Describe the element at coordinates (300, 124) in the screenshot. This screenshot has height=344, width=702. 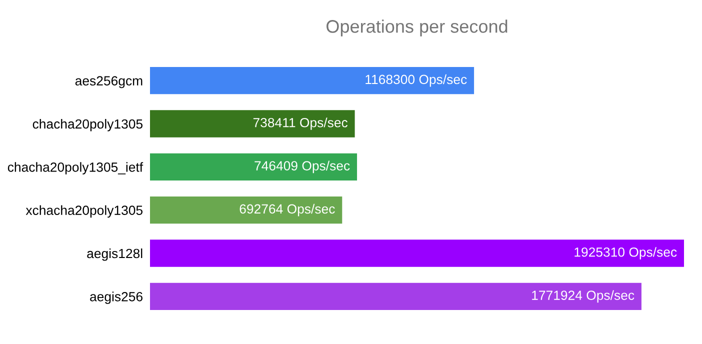
I see `data-label: 738411 Ops/sec` at that location.